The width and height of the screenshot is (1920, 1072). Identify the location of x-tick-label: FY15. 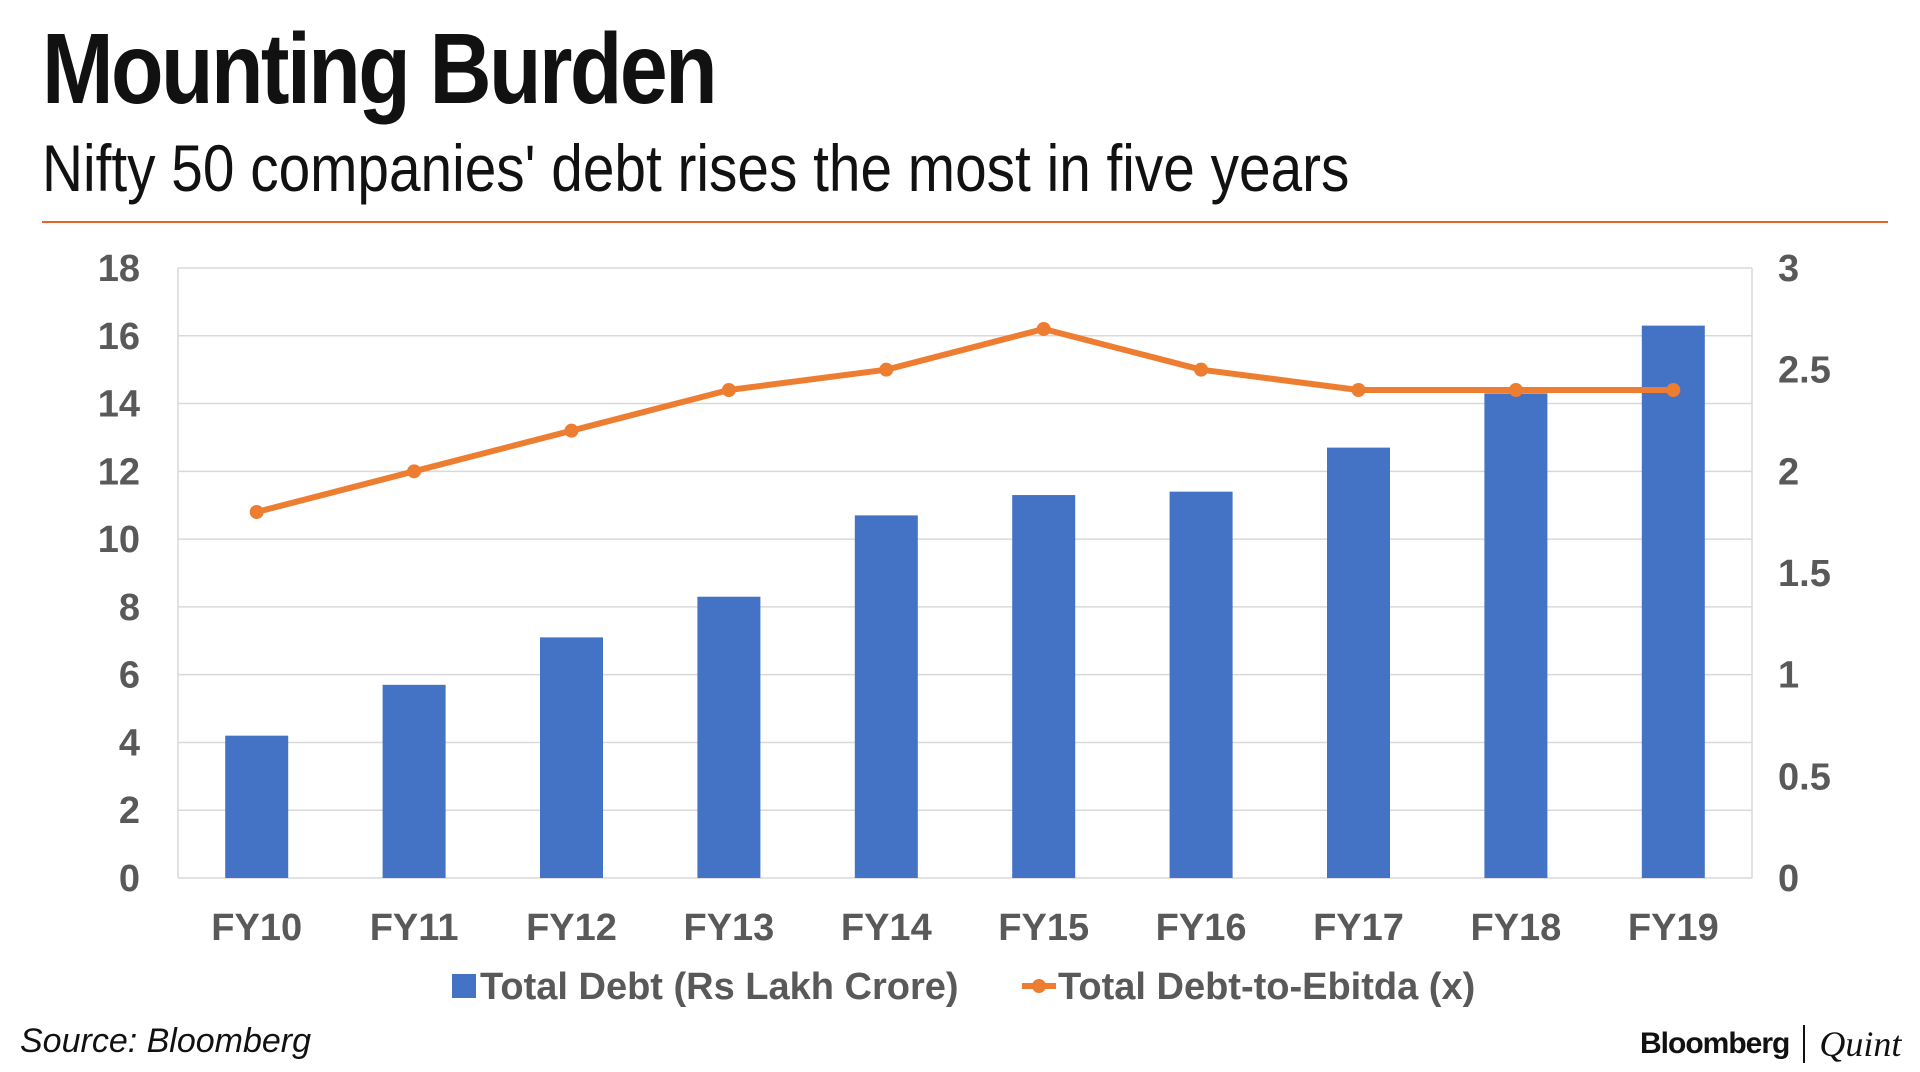
(1043, 928).